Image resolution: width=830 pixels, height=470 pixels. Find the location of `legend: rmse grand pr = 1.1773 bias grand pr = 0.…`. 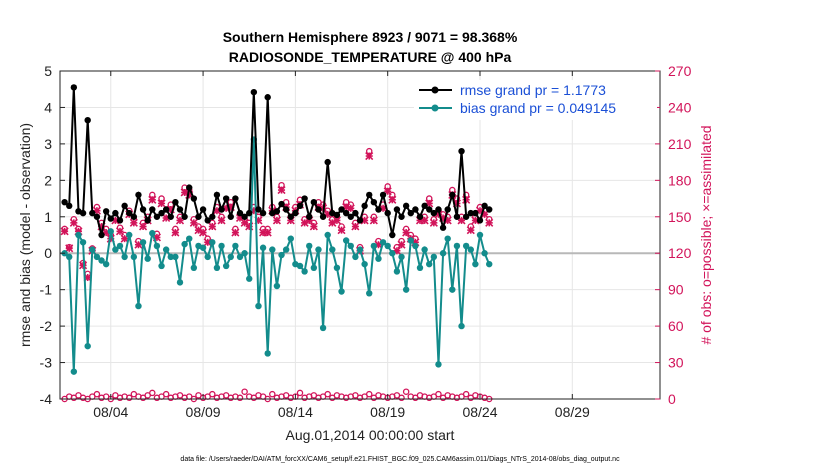

legend: rmse grand pr = 1.1773 bias grand pr = 0.… is located at coordinates (517, 99).